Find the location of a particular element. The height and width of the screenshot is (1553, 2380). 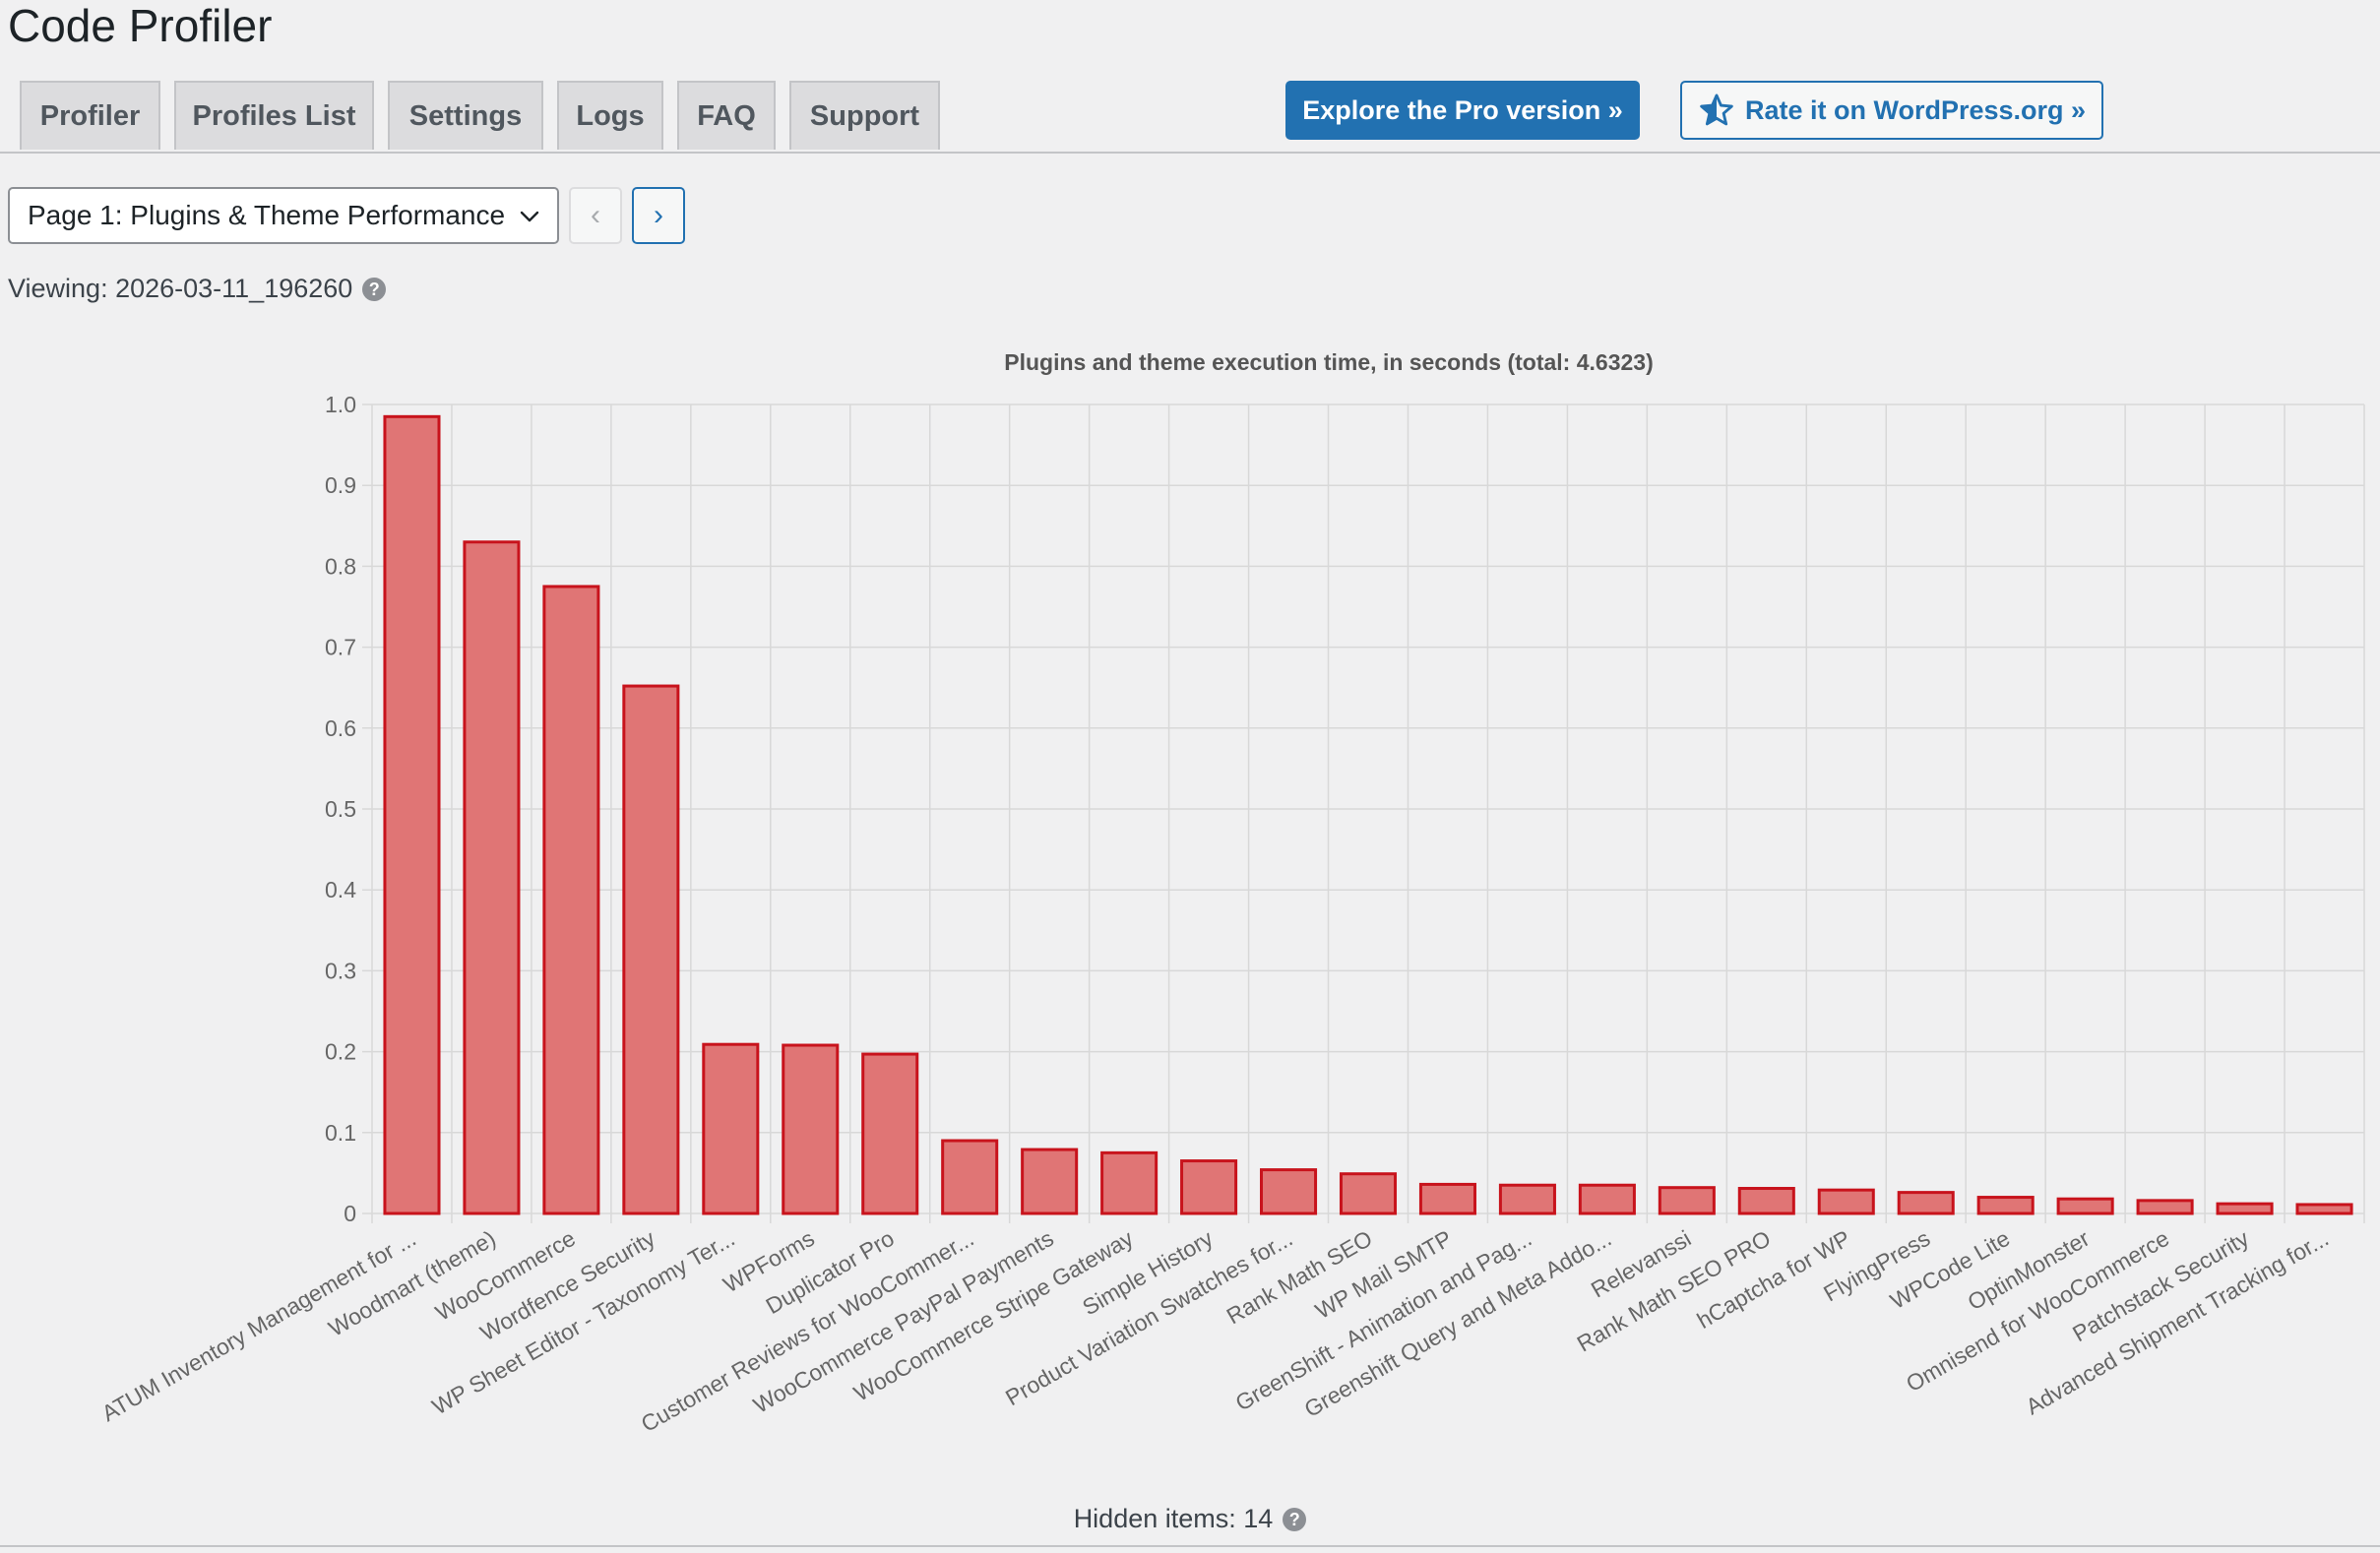

viewing-label: Viewing: 2026-03-11_196260 is located at coordinates (180, 288).